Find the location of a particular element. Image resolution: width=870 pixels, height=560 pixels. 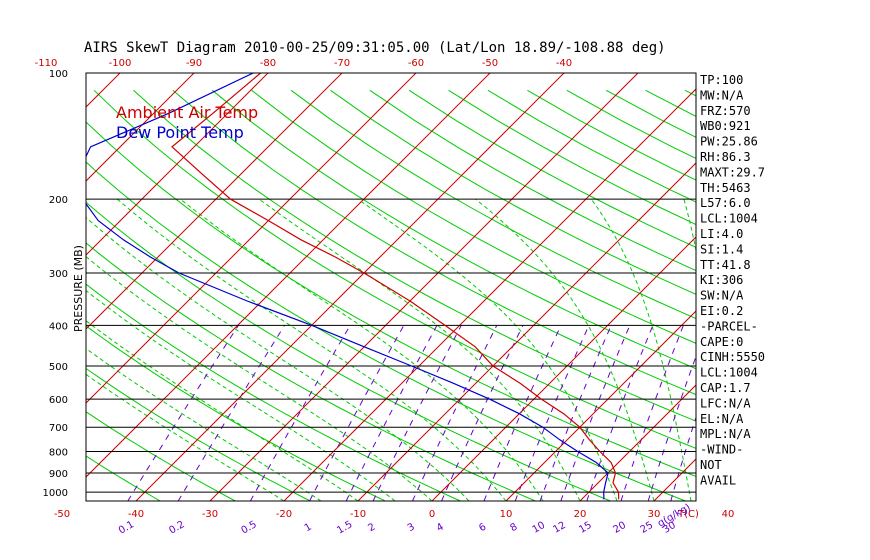

bottom-temperature-tick-label: 30 is located at coordinates (654, 514).